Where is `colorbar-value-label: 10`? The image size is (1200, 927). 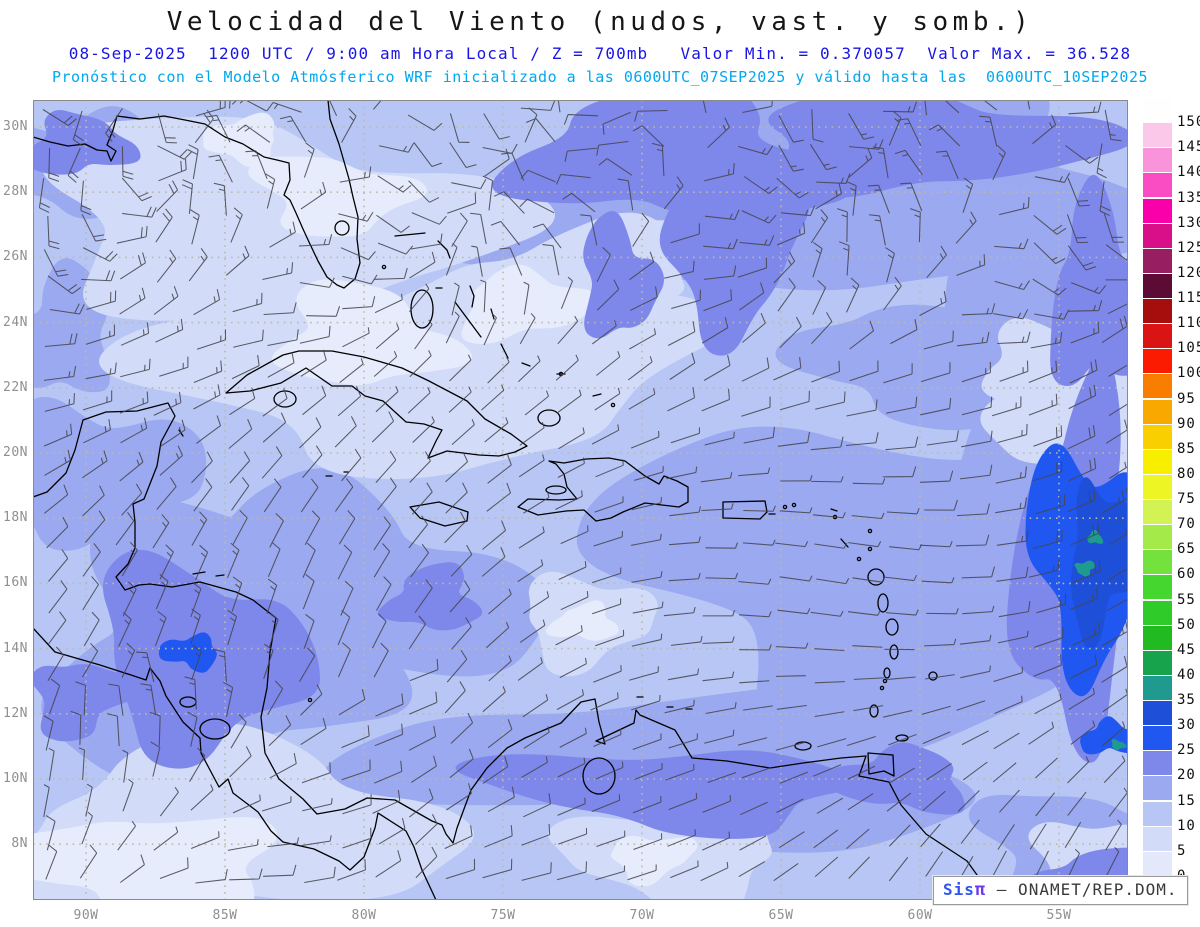
colorbar-value-label: 10 is located at coordinates (1186, 825).